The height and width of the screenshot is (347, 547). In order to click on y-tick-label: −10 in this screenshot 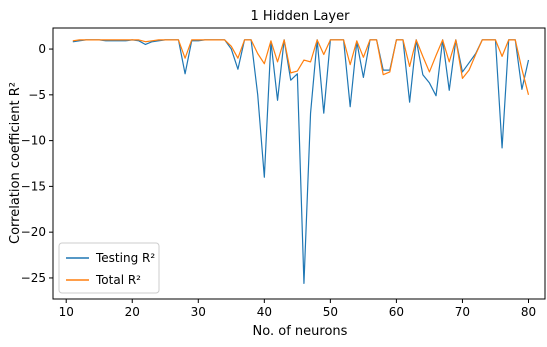, I will do `click(33, 141)`.